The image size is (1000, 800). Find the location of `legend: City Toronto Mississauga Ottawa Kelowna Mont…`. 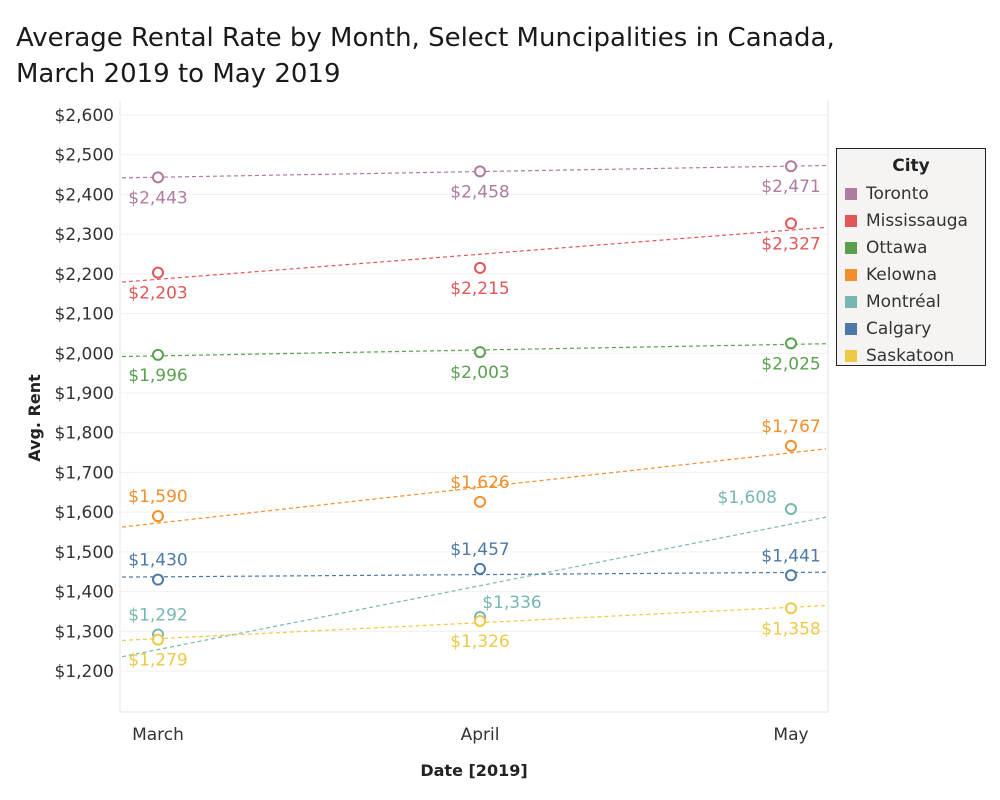

legend: City Toronto Mississauga Ottawa Kelowna Mont… is located at coordinates (911, 257).